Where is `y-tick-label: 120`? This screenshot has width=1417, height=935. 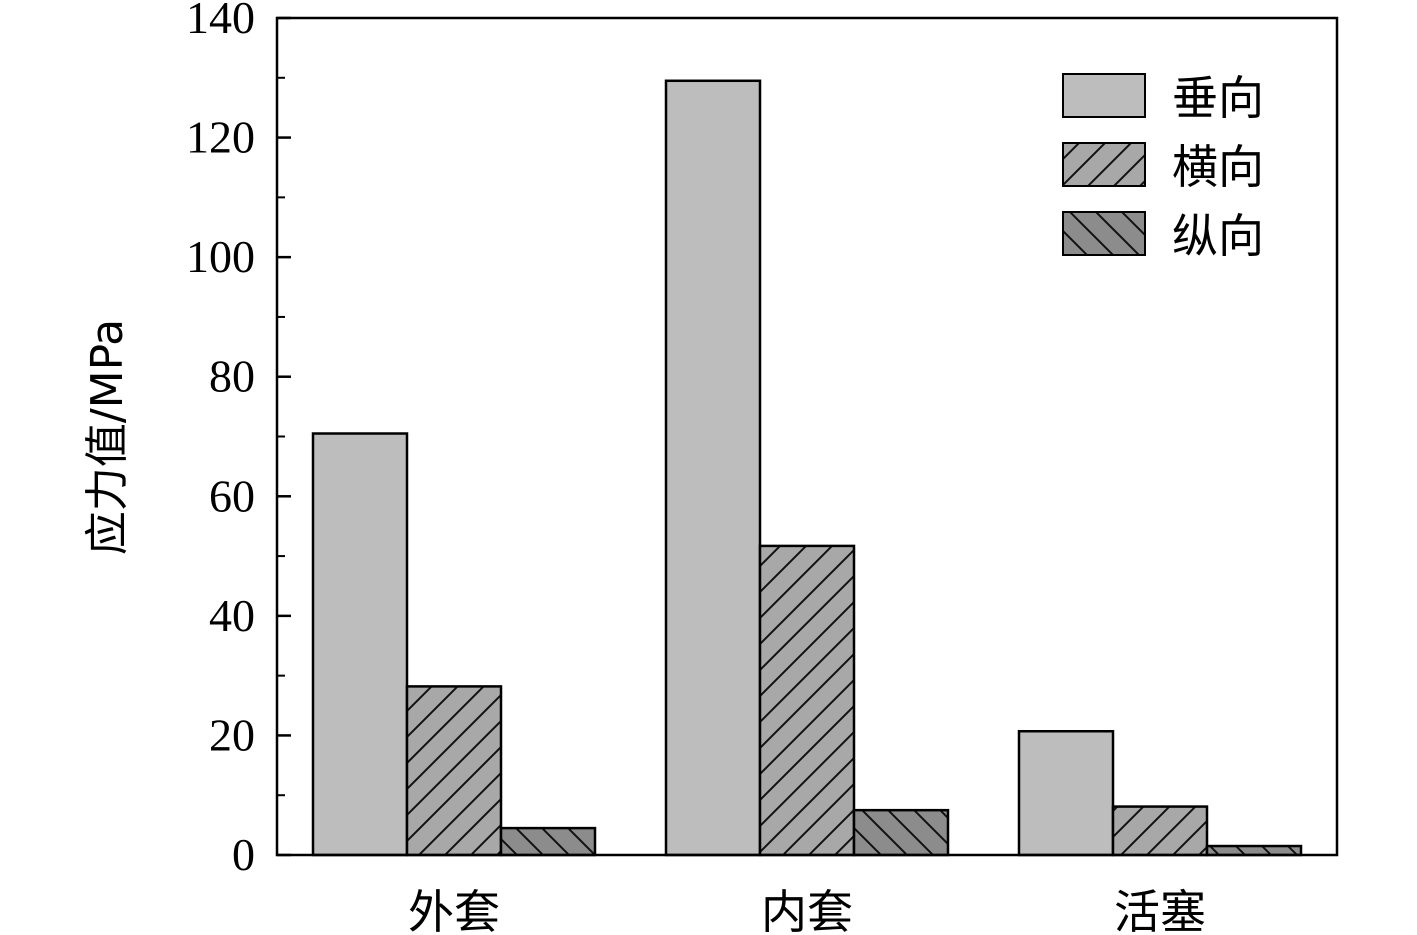
y-tick-label: 120 is located at coordinates (220, 137).